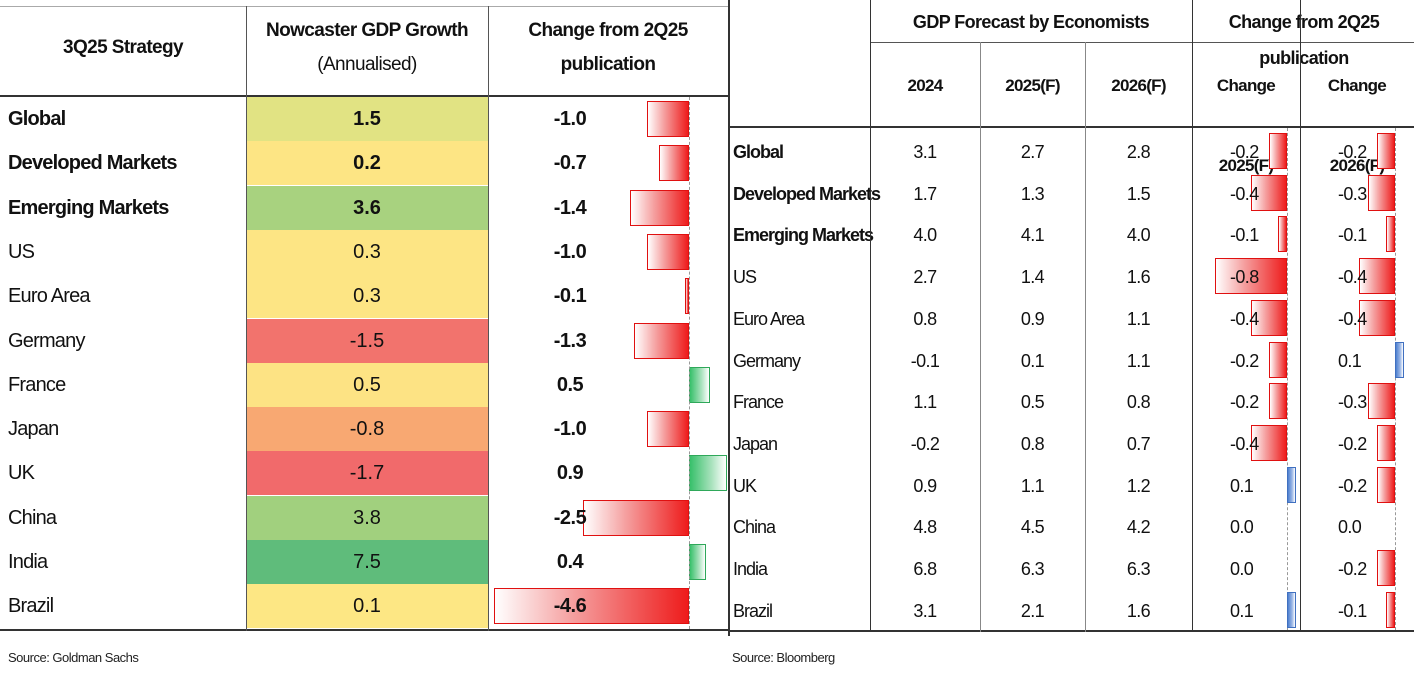  What do you see at coordinates (1142, 42) in the screenshot?
I see `group-rule` at bounding box center [1142, 42].